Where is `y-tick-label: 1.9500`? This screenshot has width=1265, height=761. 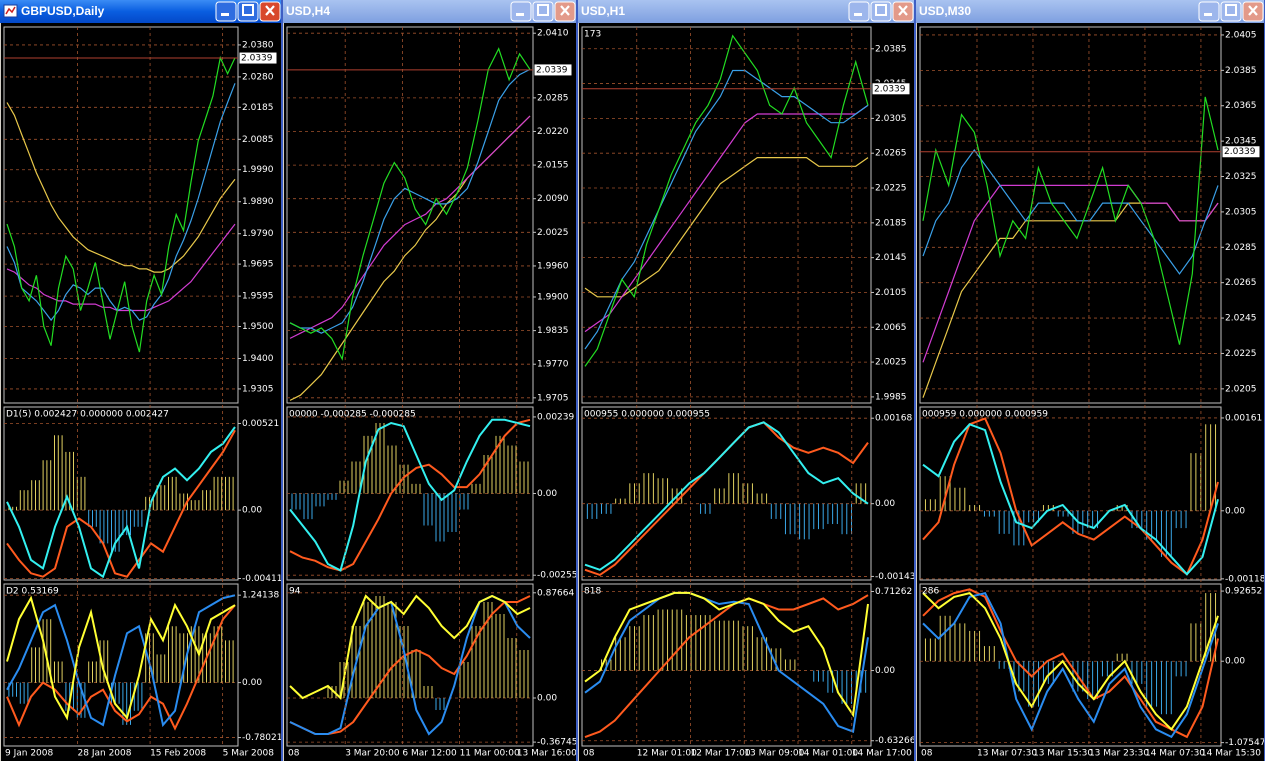
y-tick-label: 1.9500 is located at coordinates (258, 327).